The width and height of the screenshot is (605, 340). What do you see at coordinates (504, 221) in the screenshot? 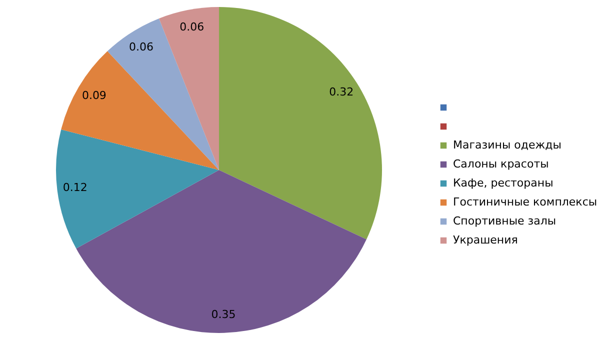
I see `legend-label: Спортивные залы` at bounding box center [504, 221].